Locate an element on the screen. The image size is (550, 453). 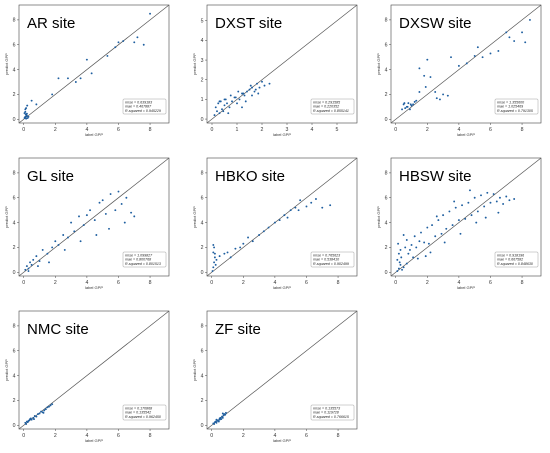
chart-5-xtick-label: 2 is located at coordinates (427, 283).